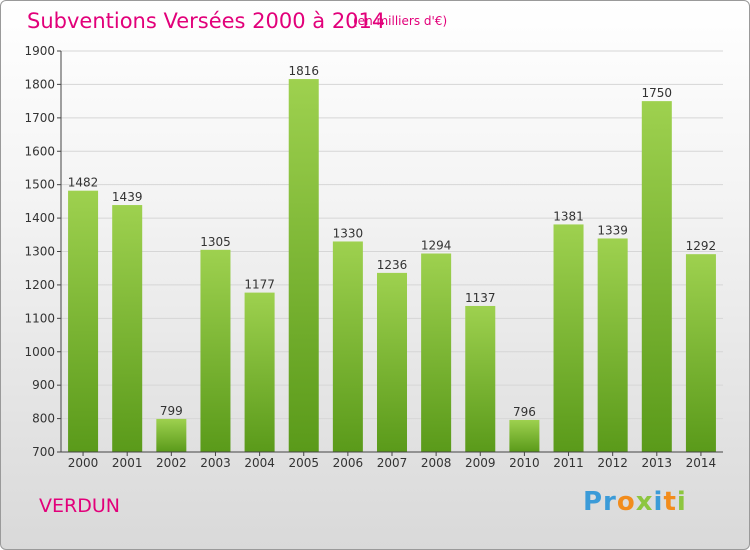 Image resolution: width=750 pixels, height=550 pixels. What do you see at coordinates (480, 463) in the screenshot?
I see `x-tick-label: 2009` at bounding box center [480, 463].